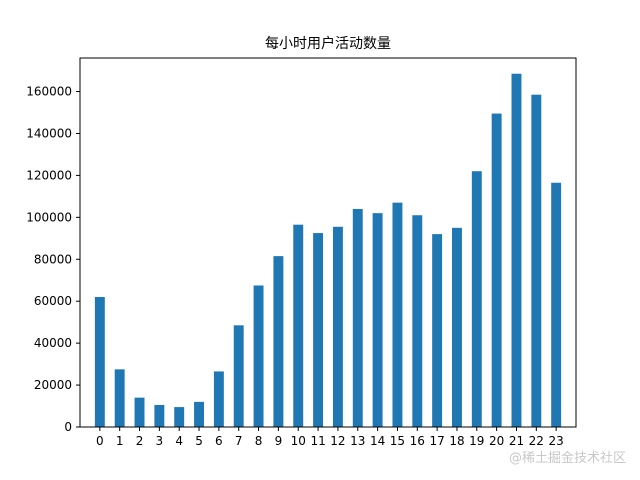 The image size is (640, 480). Describe the element at coordinates (160, 441) in the screenshot. I see `x-tick-label: 3` at that location.